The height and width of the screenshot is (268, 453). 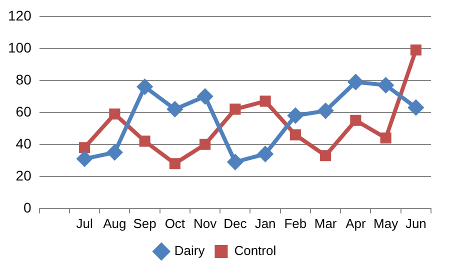 I want to click on x-tick-label: Apr, so click(x=356, y=223).